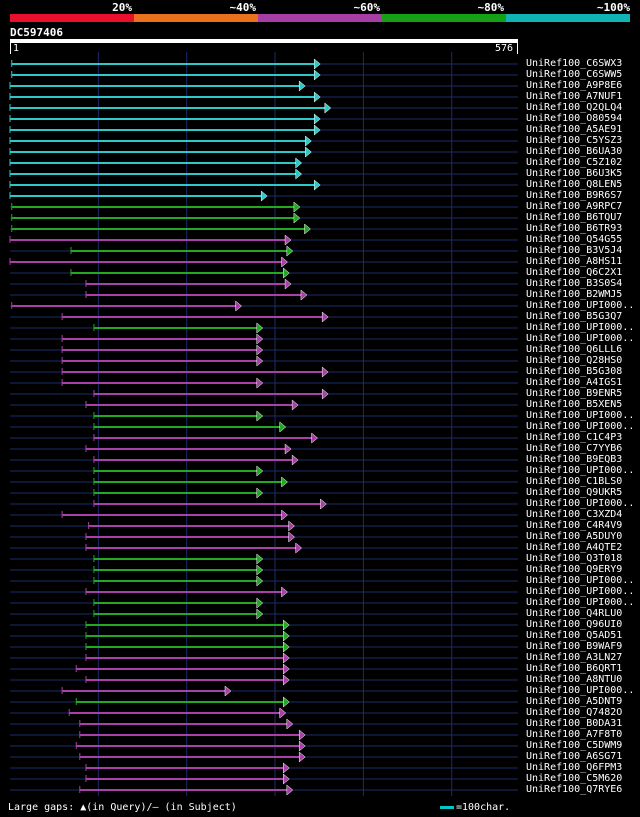 This screenshot has height=817, width=640. What do you see at coordinates (574, 272) in the screenshot?
I see `hit-label: UniRef100_Q6C2X1` at bounding box center [574, 272].